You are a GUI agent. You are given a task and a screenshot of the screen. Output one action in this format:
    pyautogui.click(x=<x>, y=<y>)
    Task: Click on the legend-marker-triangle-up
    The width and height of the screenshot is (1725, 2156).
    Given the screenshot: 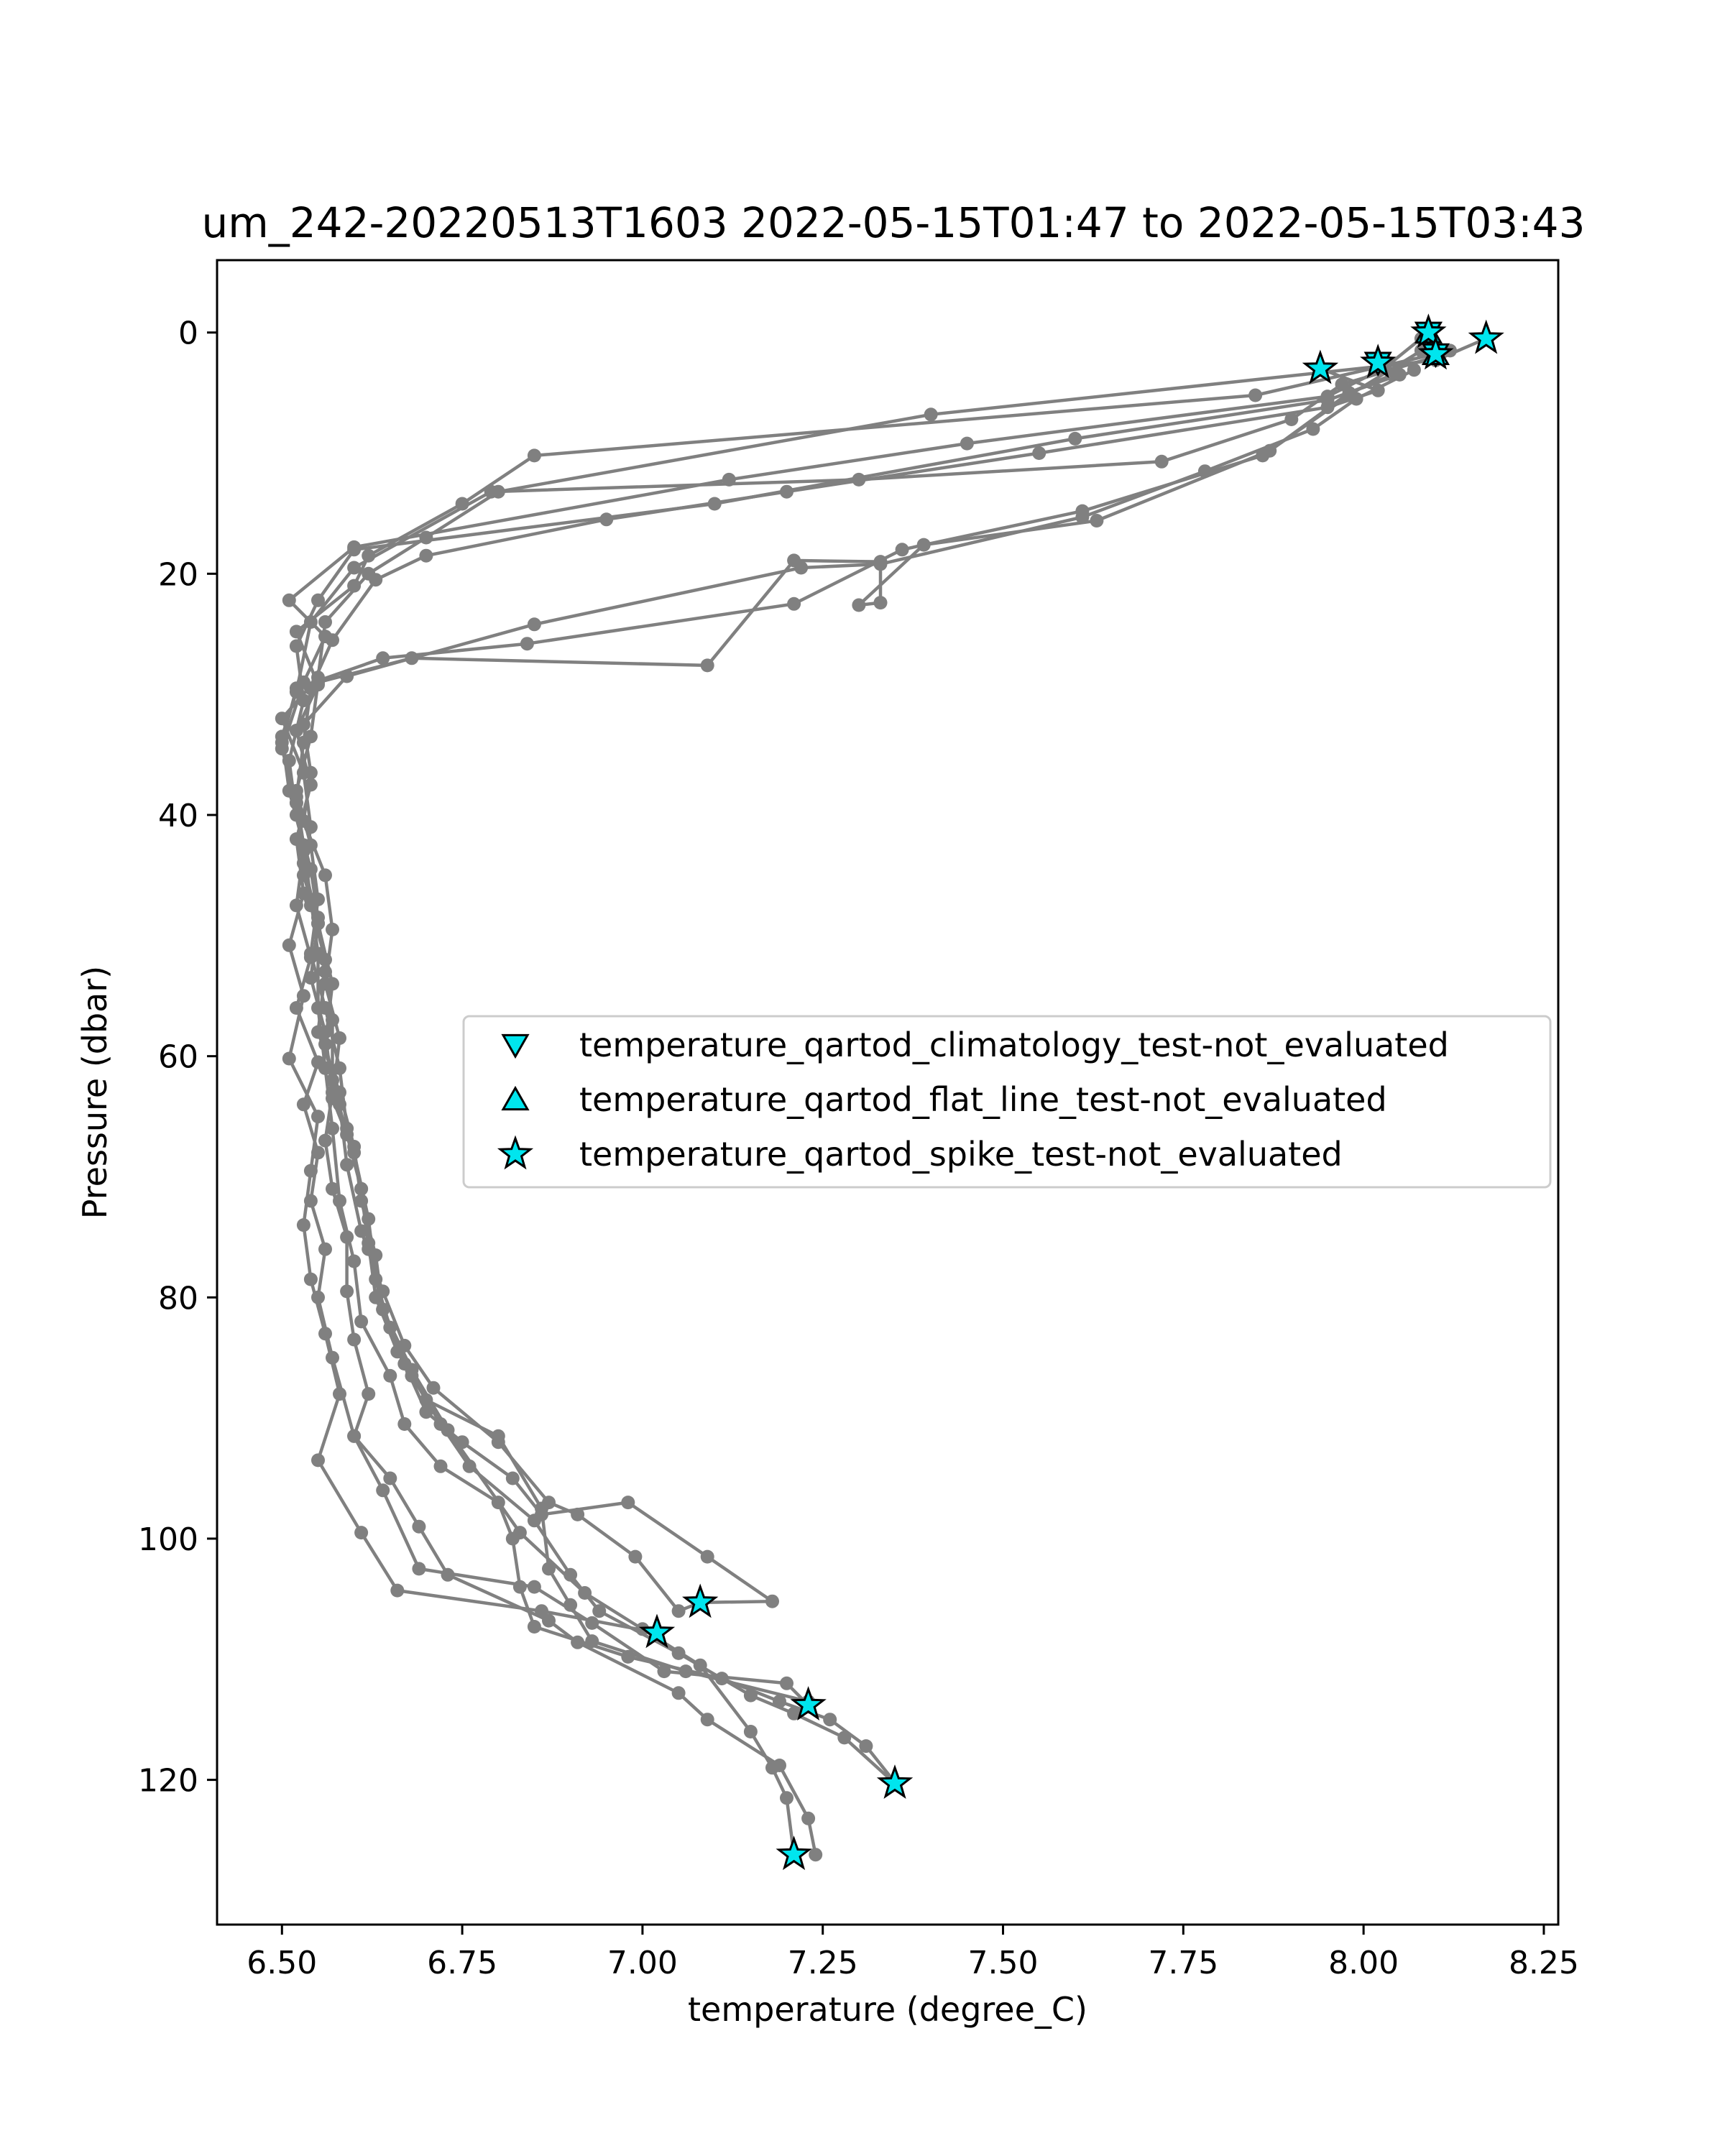 What is the action you would take?
    pyautogui.click(x=515, y=1098)
    